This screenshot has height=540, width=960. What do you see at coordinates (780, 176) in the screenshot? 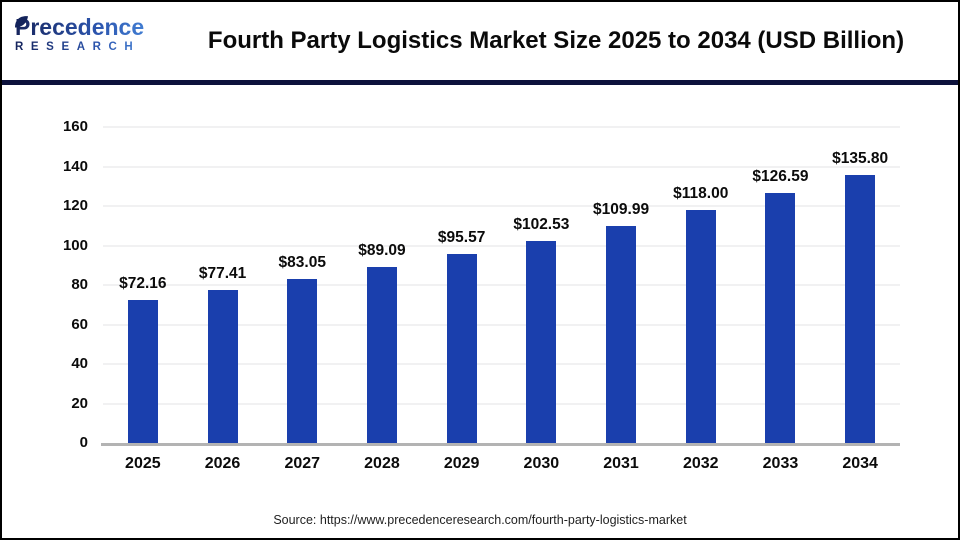
I see `bar-value-label-2033: $126.59` at bounding box center [780, 176].